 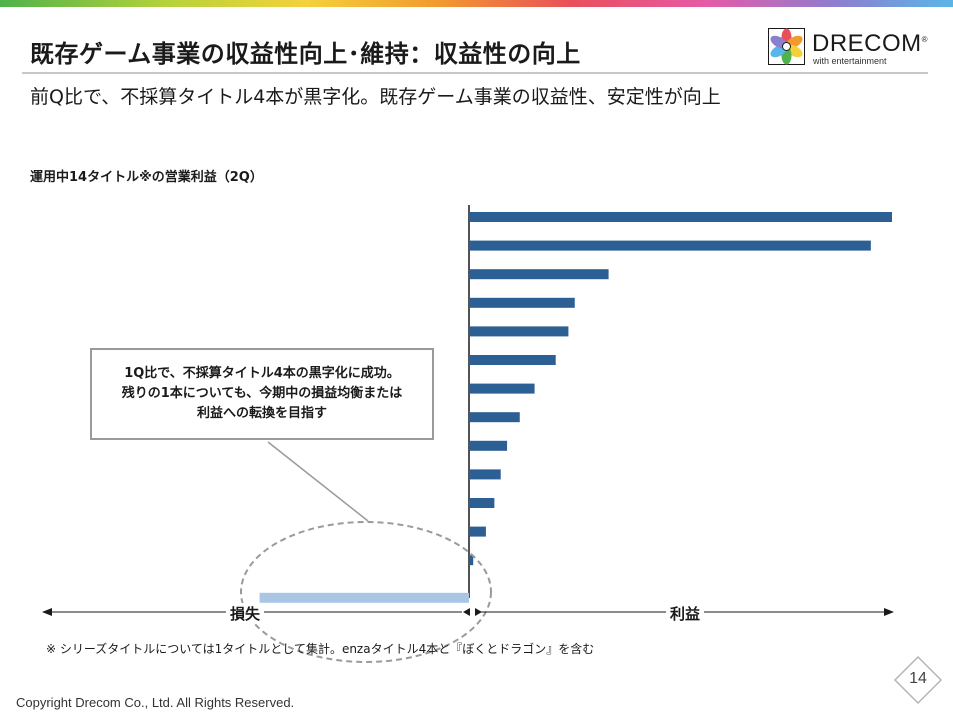 What do you see at coordinates (786, 46) in the screenshot?
I see `flower-logo-icon` at bounding box center [786, 46].